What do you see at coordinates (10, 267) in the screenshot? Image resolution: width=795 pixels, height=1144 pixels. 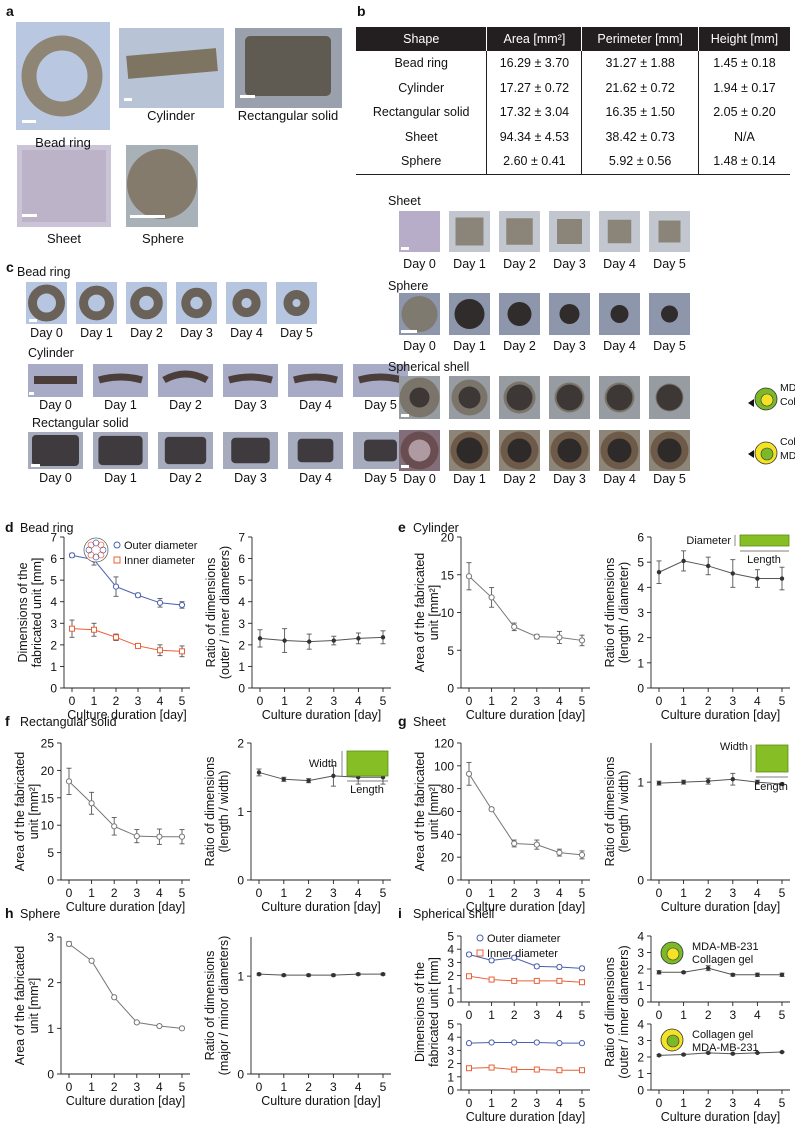 I see `panel-label-c: c` at bounding box center [10, 267].